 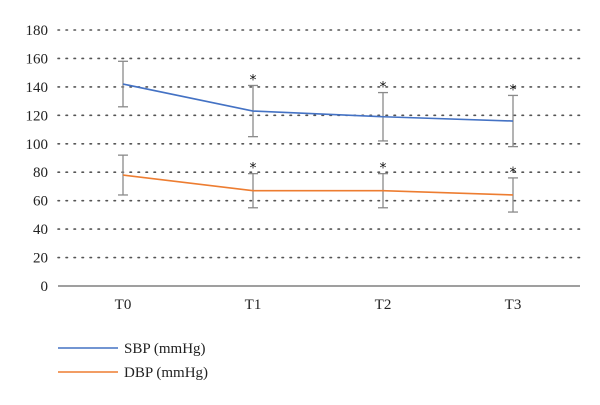 I want to click on significance-markers: * * * * * *, so click(x=383, y=126).